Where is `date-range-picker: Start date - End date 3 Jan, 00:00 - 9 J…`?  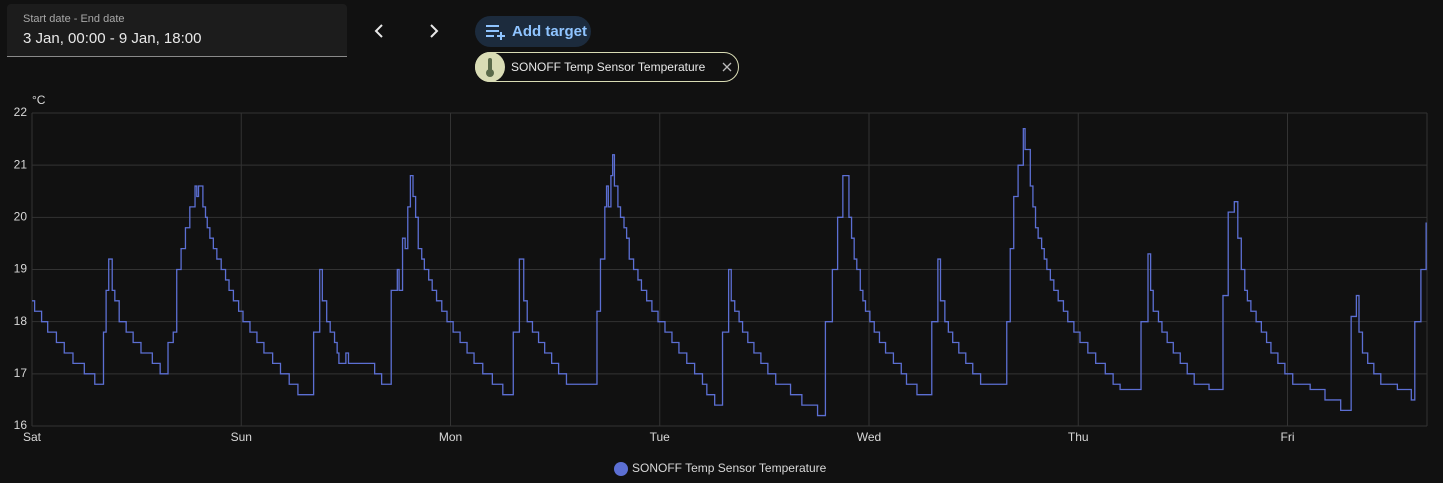
date-range-picker: Start date - End date 3 Jan, 00:00 - 9 J… is located at coordinates (177, 30).